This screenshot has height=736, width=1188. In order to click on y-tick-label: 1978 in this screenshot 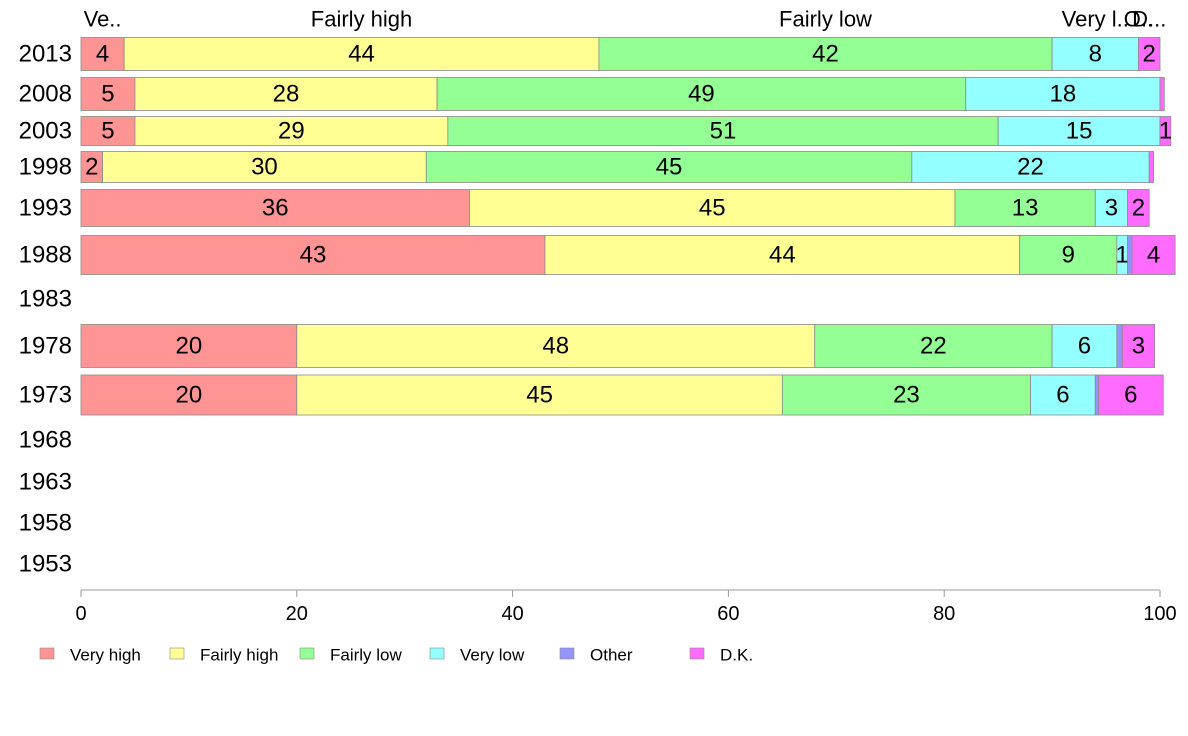, I will do `click(45, 346)`.